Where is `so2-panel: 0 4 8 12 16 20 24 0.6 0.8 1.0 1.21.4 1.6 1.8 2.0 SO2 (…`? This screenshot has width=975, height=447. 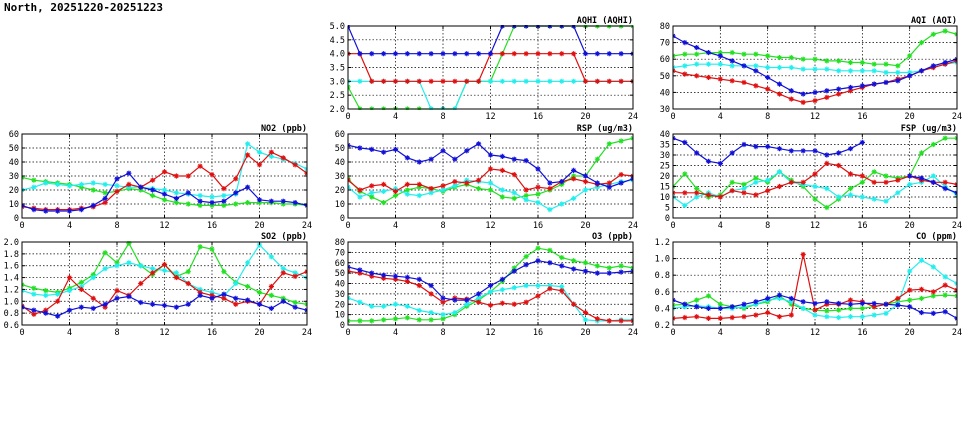
so2-panel: 0 4 8 12 16 20 24 0.6 0.8 1.0 1.21.4 1.6 1.8 2.0 SO2 (… is located at coordinates (158, 285).